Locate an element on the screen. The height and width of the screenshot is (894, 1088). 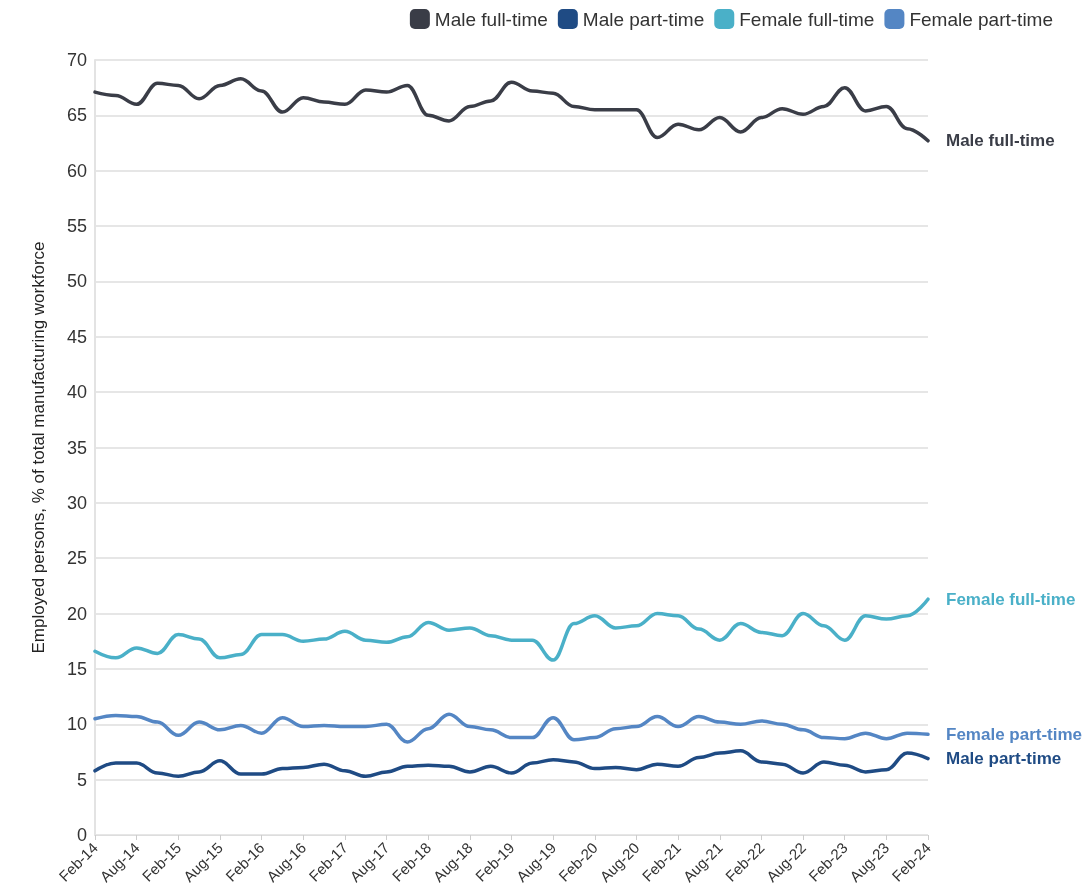
legend-label: Male part-time is located at coordinates (643, 19).